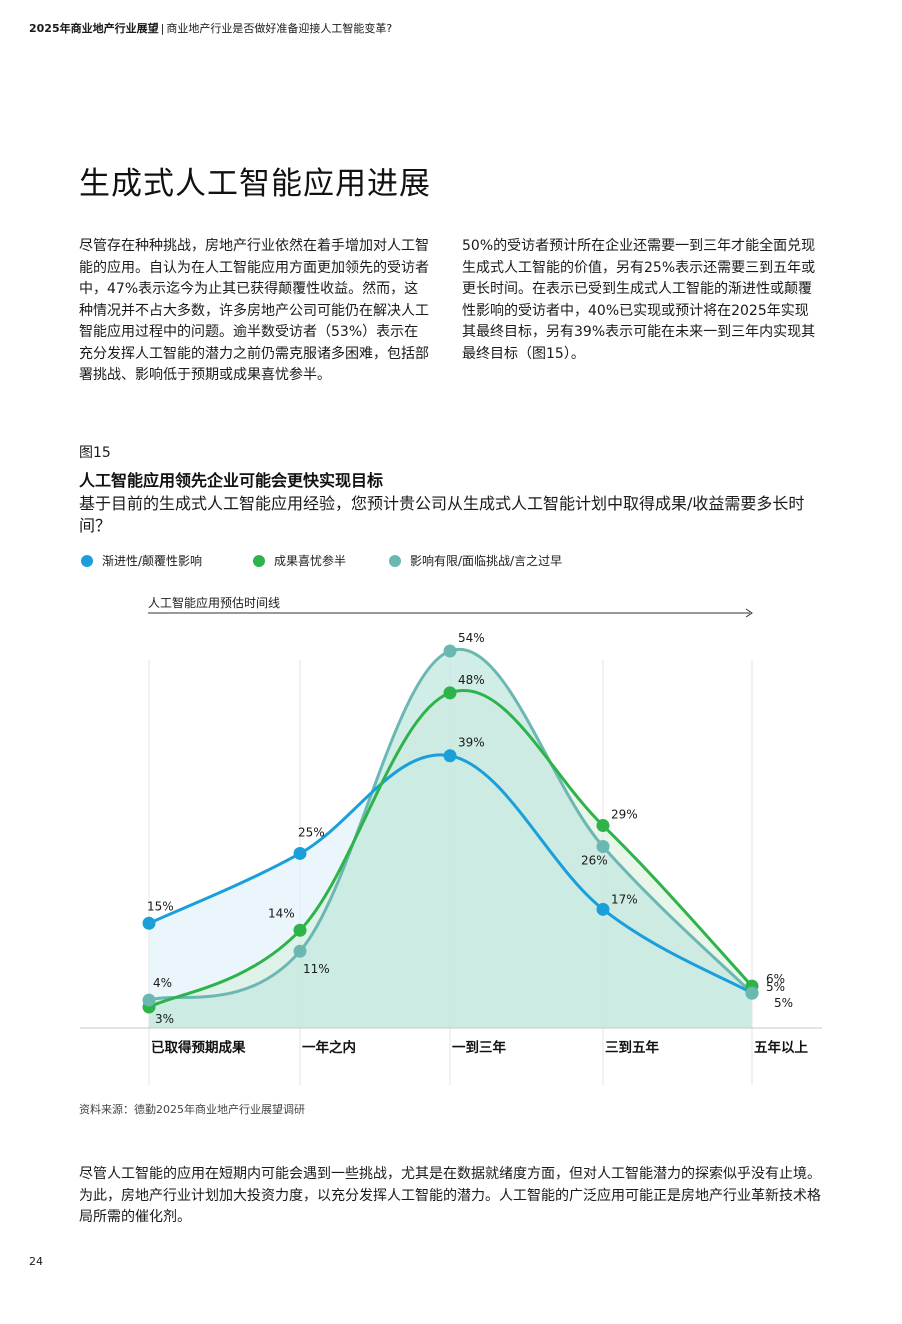 The height and width of the screenshot is (1324, 902). I want to click on x-axis-labels: 已取得预期成果 一年之内 一到三年 三到五年 五年以上, so click(479, 1047).